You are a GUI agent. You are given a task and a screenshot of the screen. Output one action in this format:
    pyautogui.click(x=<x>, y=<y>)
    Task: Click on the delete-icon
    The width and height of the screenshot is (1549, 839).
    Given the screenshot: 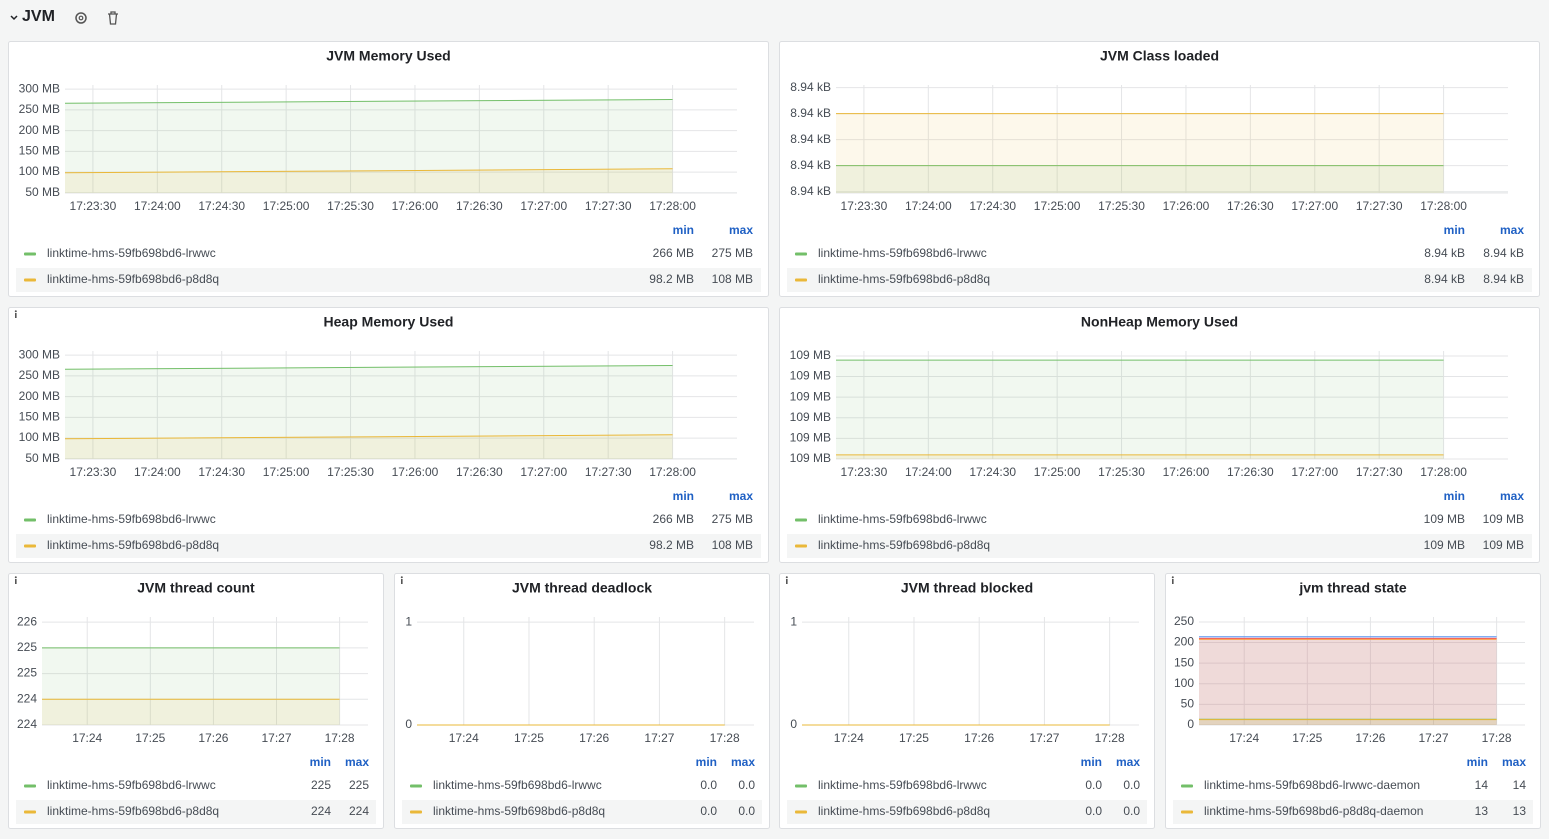 What is the action you would take?
    pyautogui.click(x=113, y=18)
    